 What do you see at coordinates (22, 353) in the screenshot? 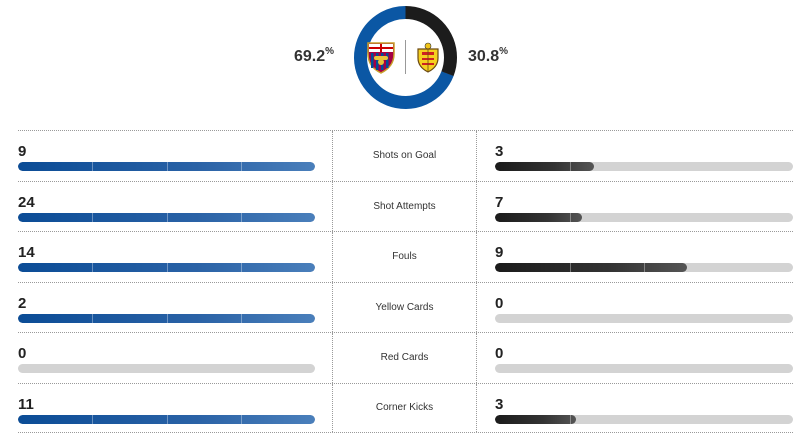
I see `home-stat-value: 0` at bounding box center [22, 353].